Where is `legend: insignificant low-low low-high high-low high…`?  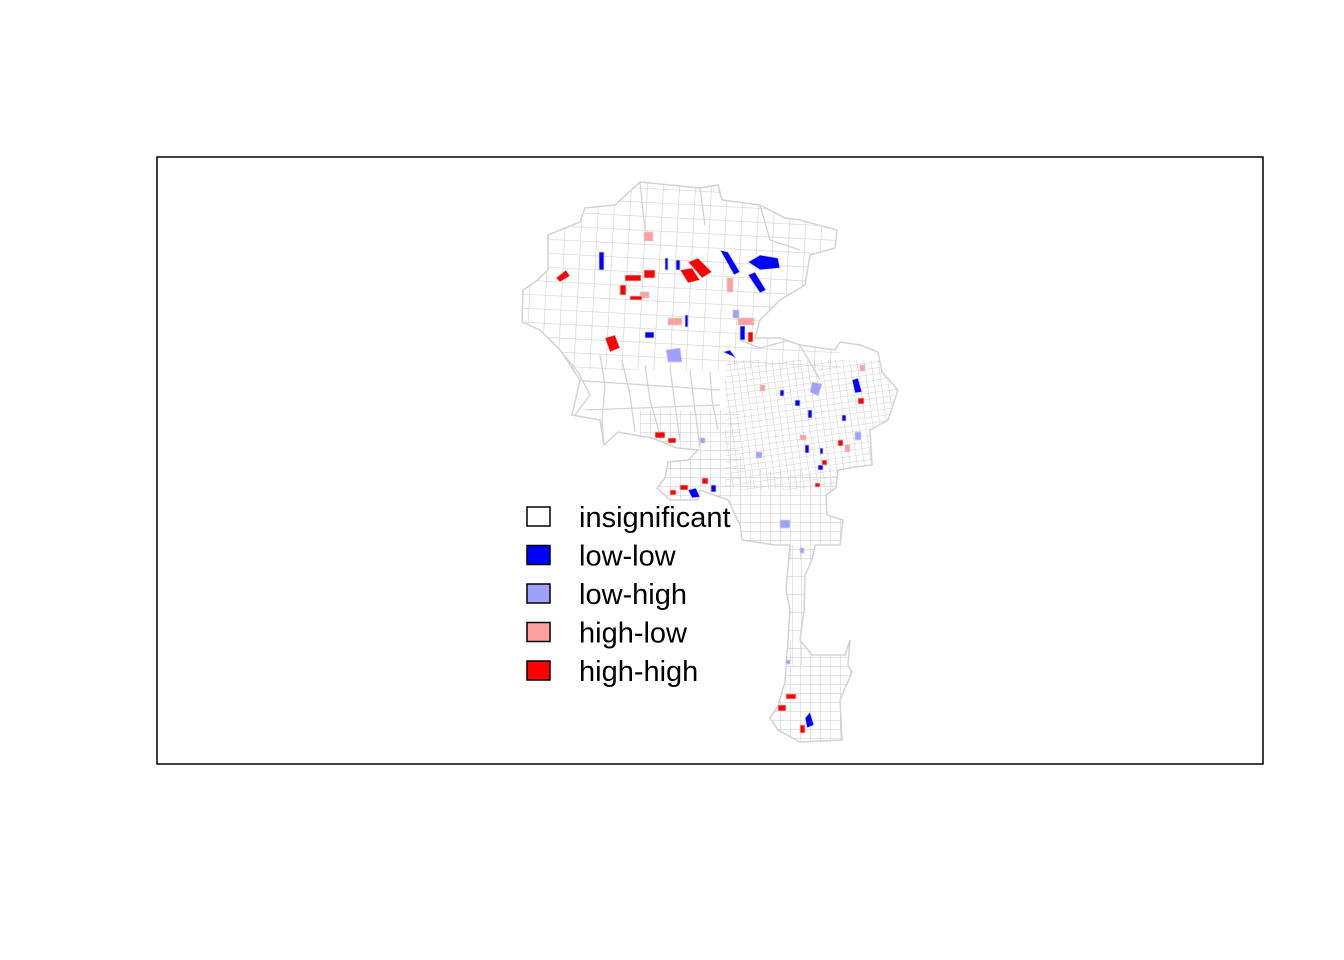 legend: insignificant low-low low-high high-low high… is located at coordinates (628, 595).